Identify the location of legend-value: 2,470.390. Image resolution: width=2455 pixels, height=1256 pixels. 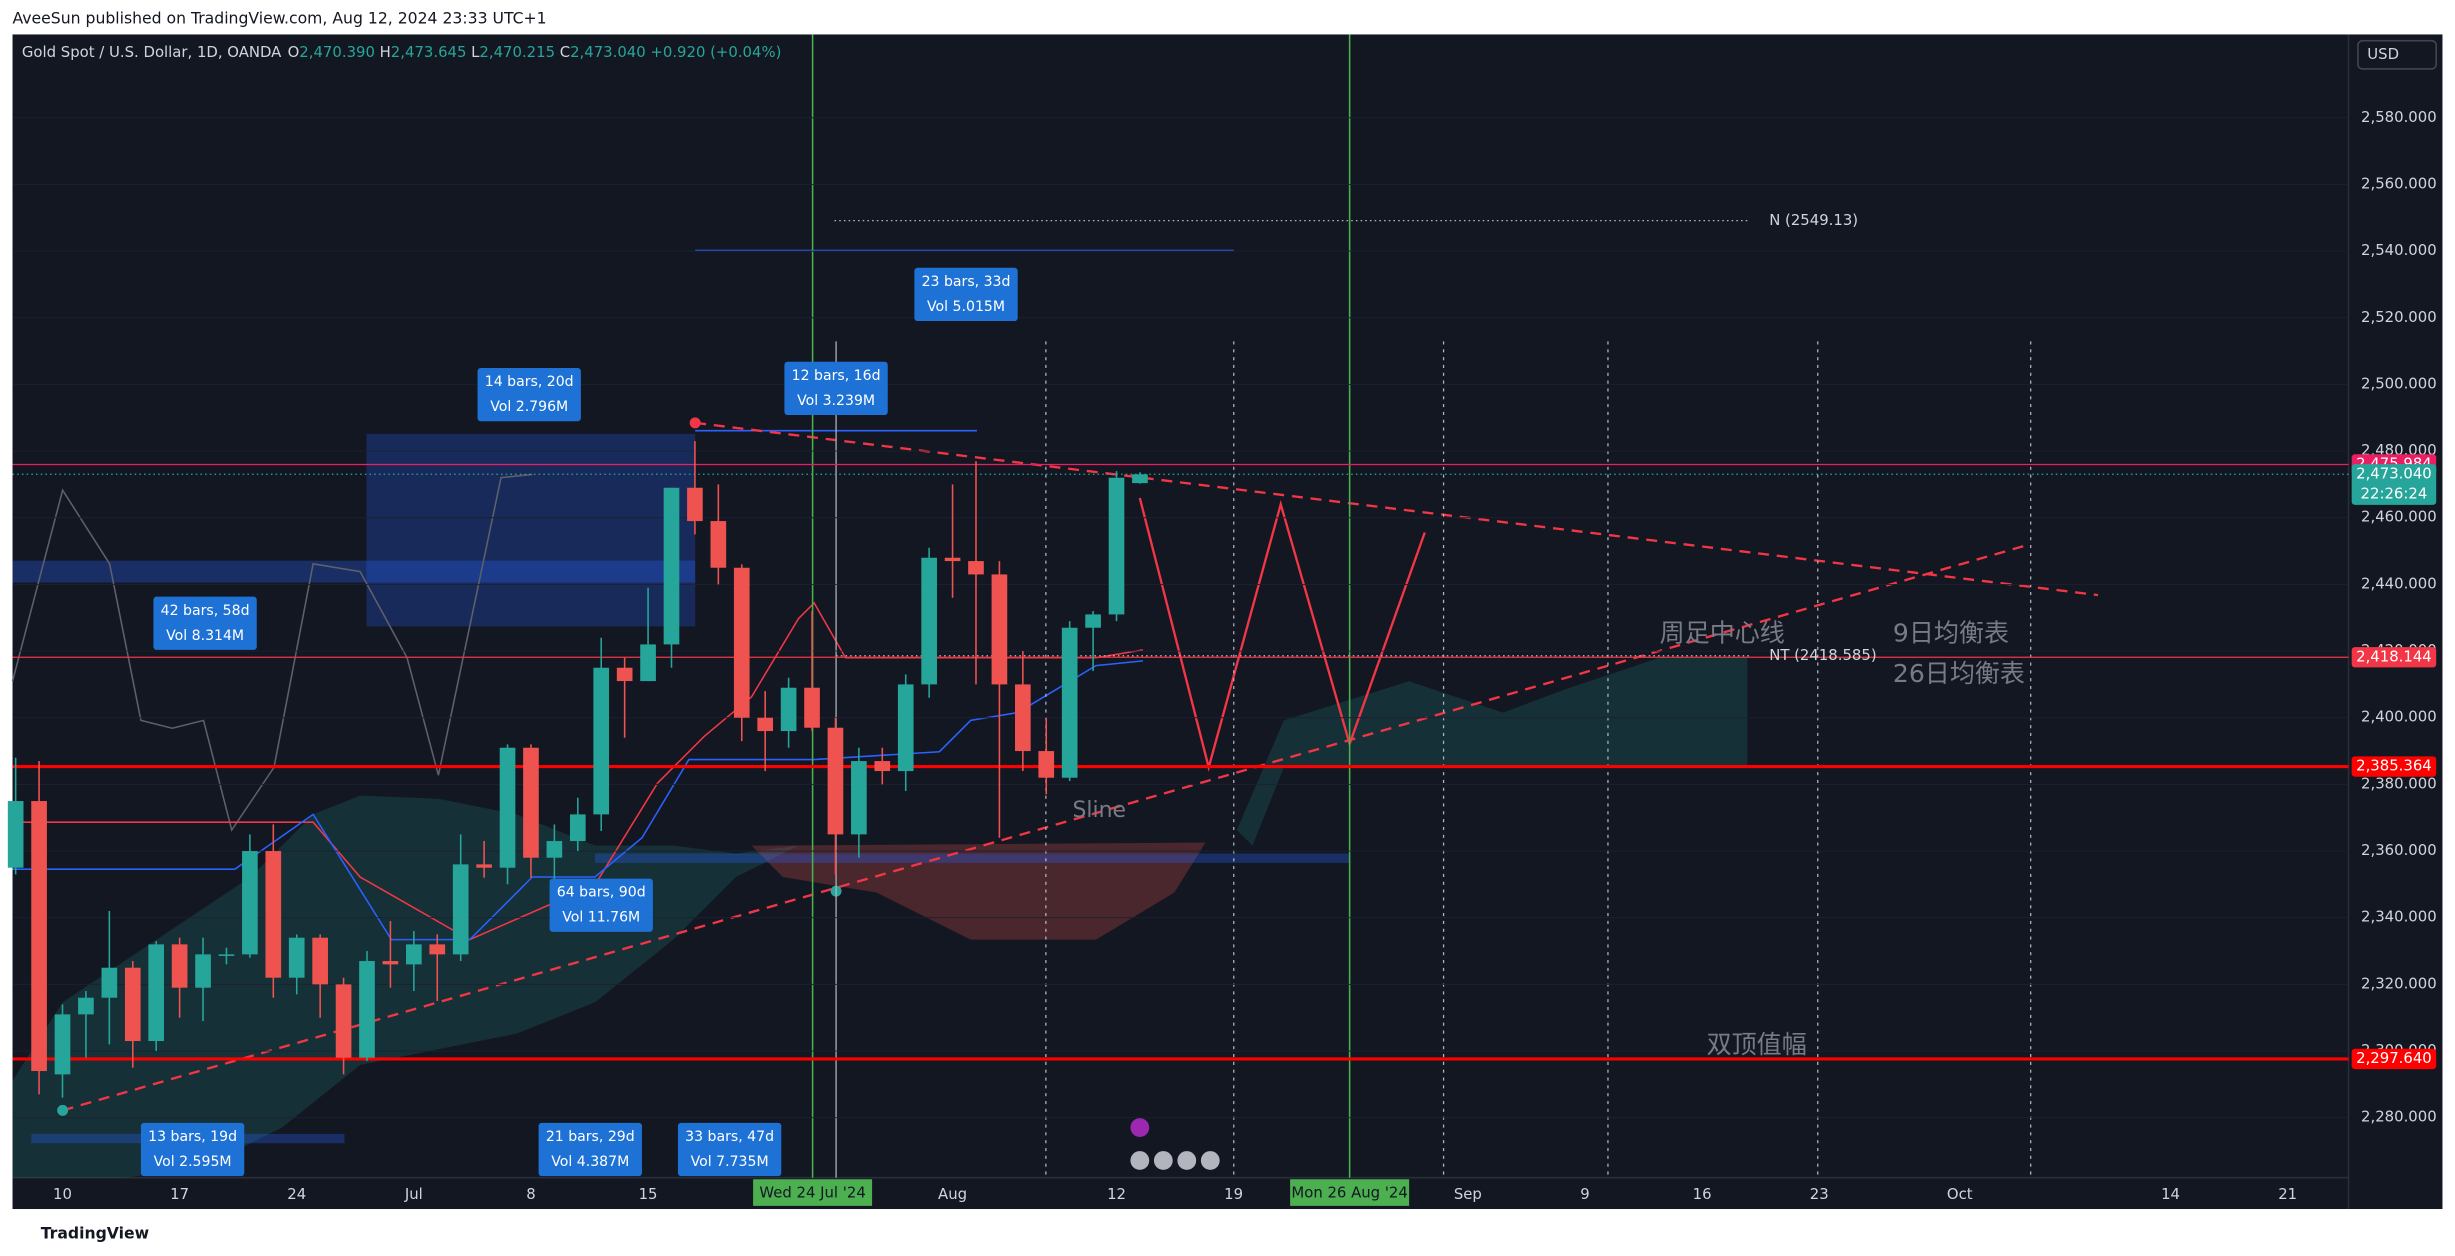
(337, 52).